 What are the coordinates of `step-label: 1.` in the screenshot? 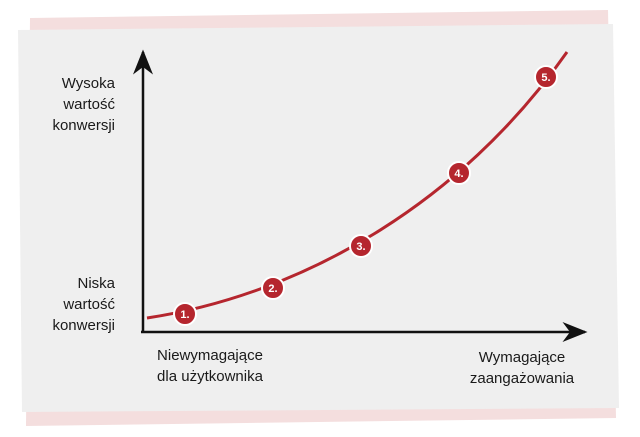 It's located at (184, 315).